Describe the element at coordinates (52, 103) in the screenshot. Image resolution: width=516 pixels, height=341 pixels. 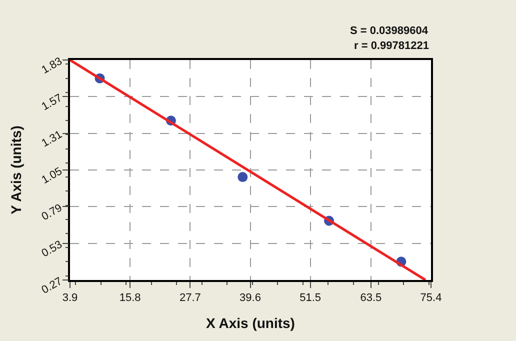
I see `y-tick-label: 1.57` at that location.